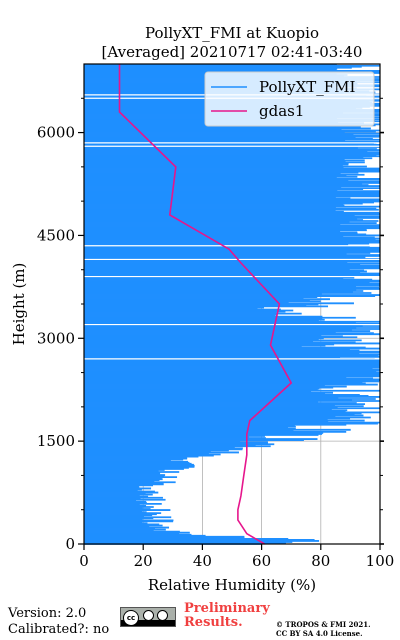  What do you see at coordinates (47, 613) in the screenshot?
I see `version-text: Version: 2.0` at bounding box center [47, 613].